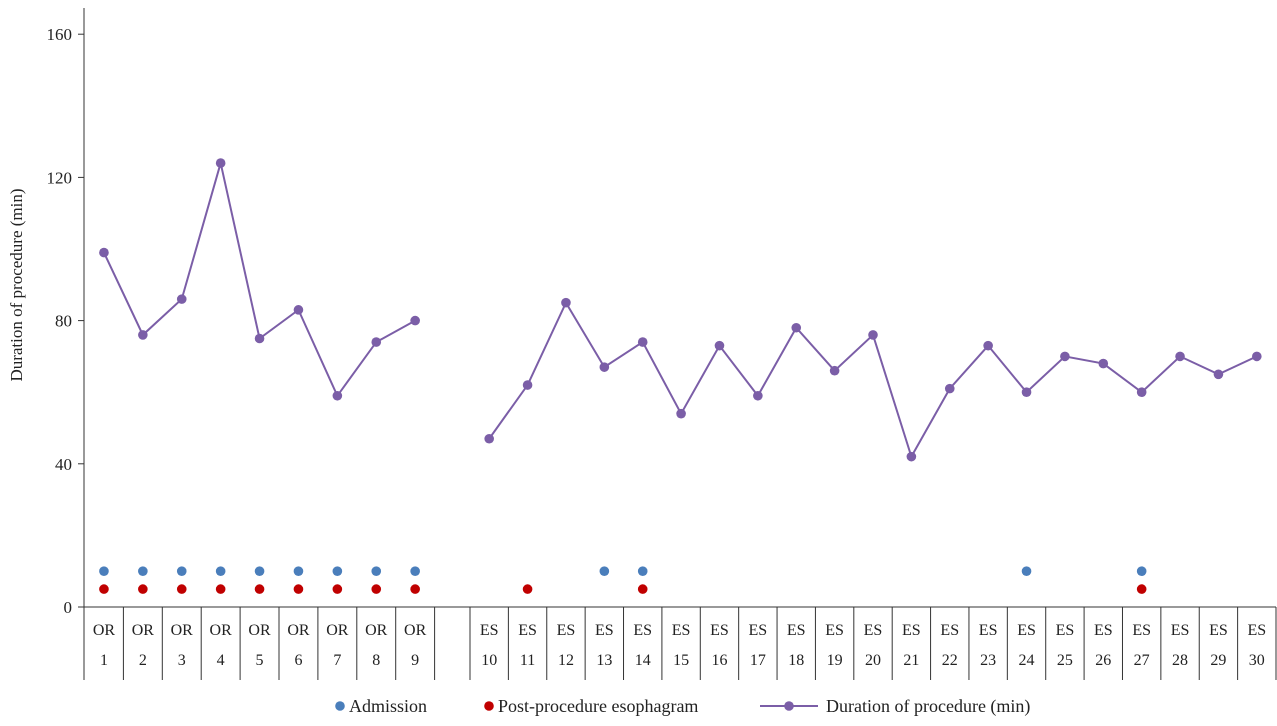 The image size is (1277, 726). What do you see at coordinates (376, 660) in the screenshot?
I see `category-number-label: 8` at bounding box center [376, 660].